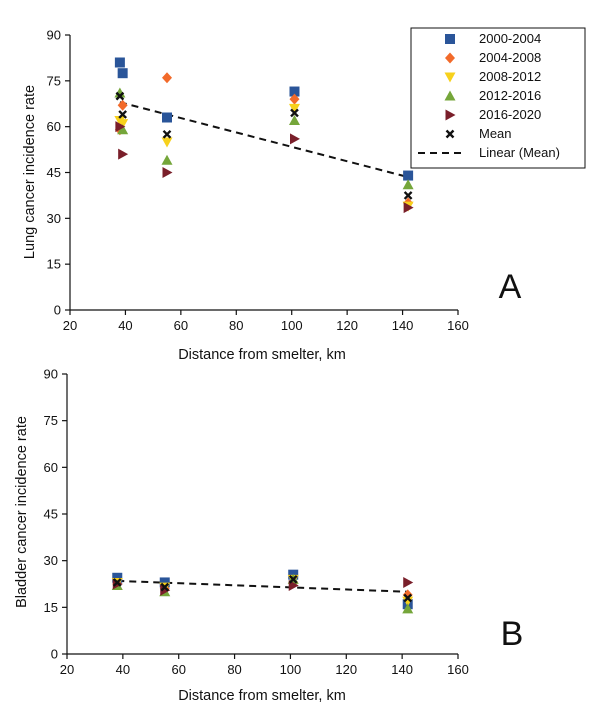 The width and height of the screenshot is (600, 722). I want to click on legend-marker-triangle-right-icon, so click(450, 115).